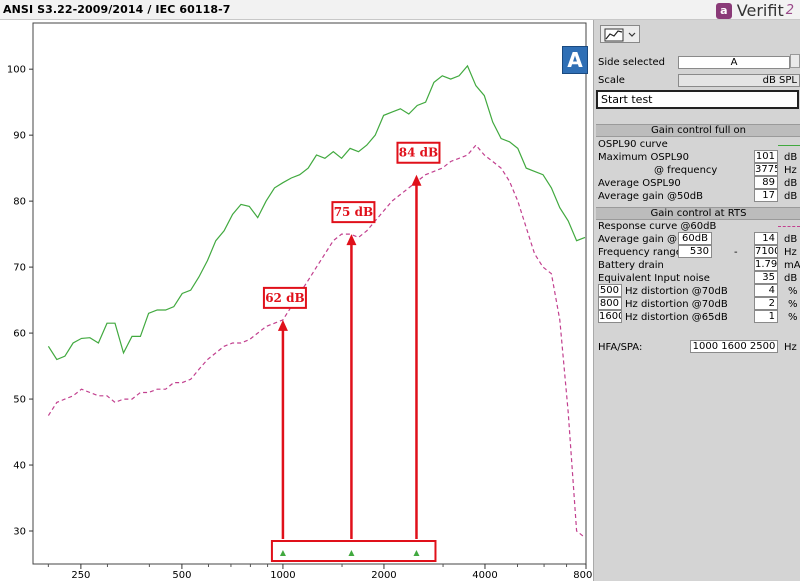 The width and height of the screenshot is (800, 581). What do you see at coordinates (698, 213) in the screenshot?
I see `rts-section-header: Gain control at RTS` at bounding box center [698, 213].